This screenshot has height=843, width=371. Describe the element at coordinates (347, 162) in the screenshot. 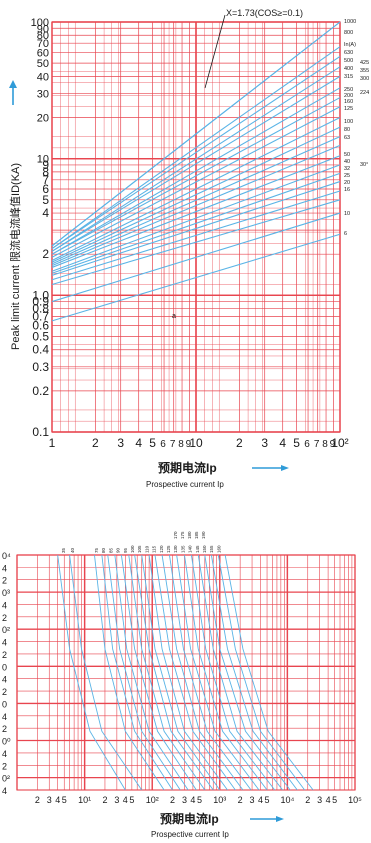

I see `rating-label: 40` at that location.